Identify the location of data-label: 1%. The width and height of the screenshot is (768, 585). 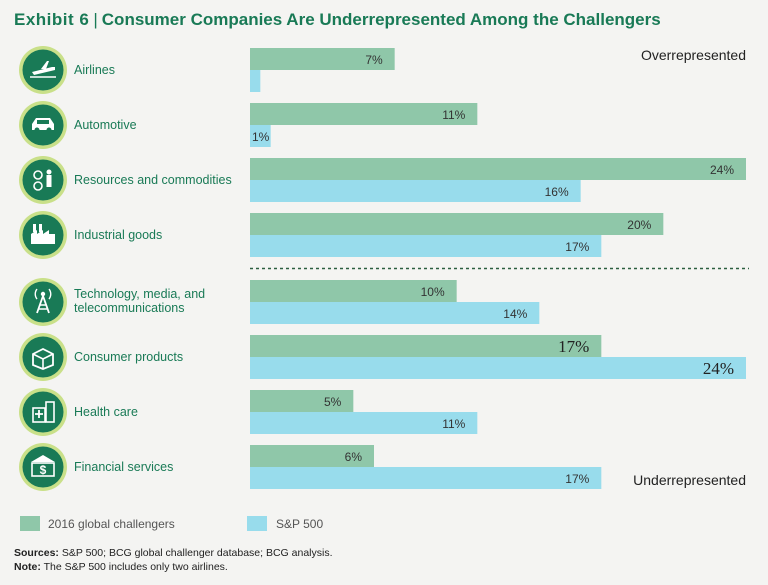
(261, 137).